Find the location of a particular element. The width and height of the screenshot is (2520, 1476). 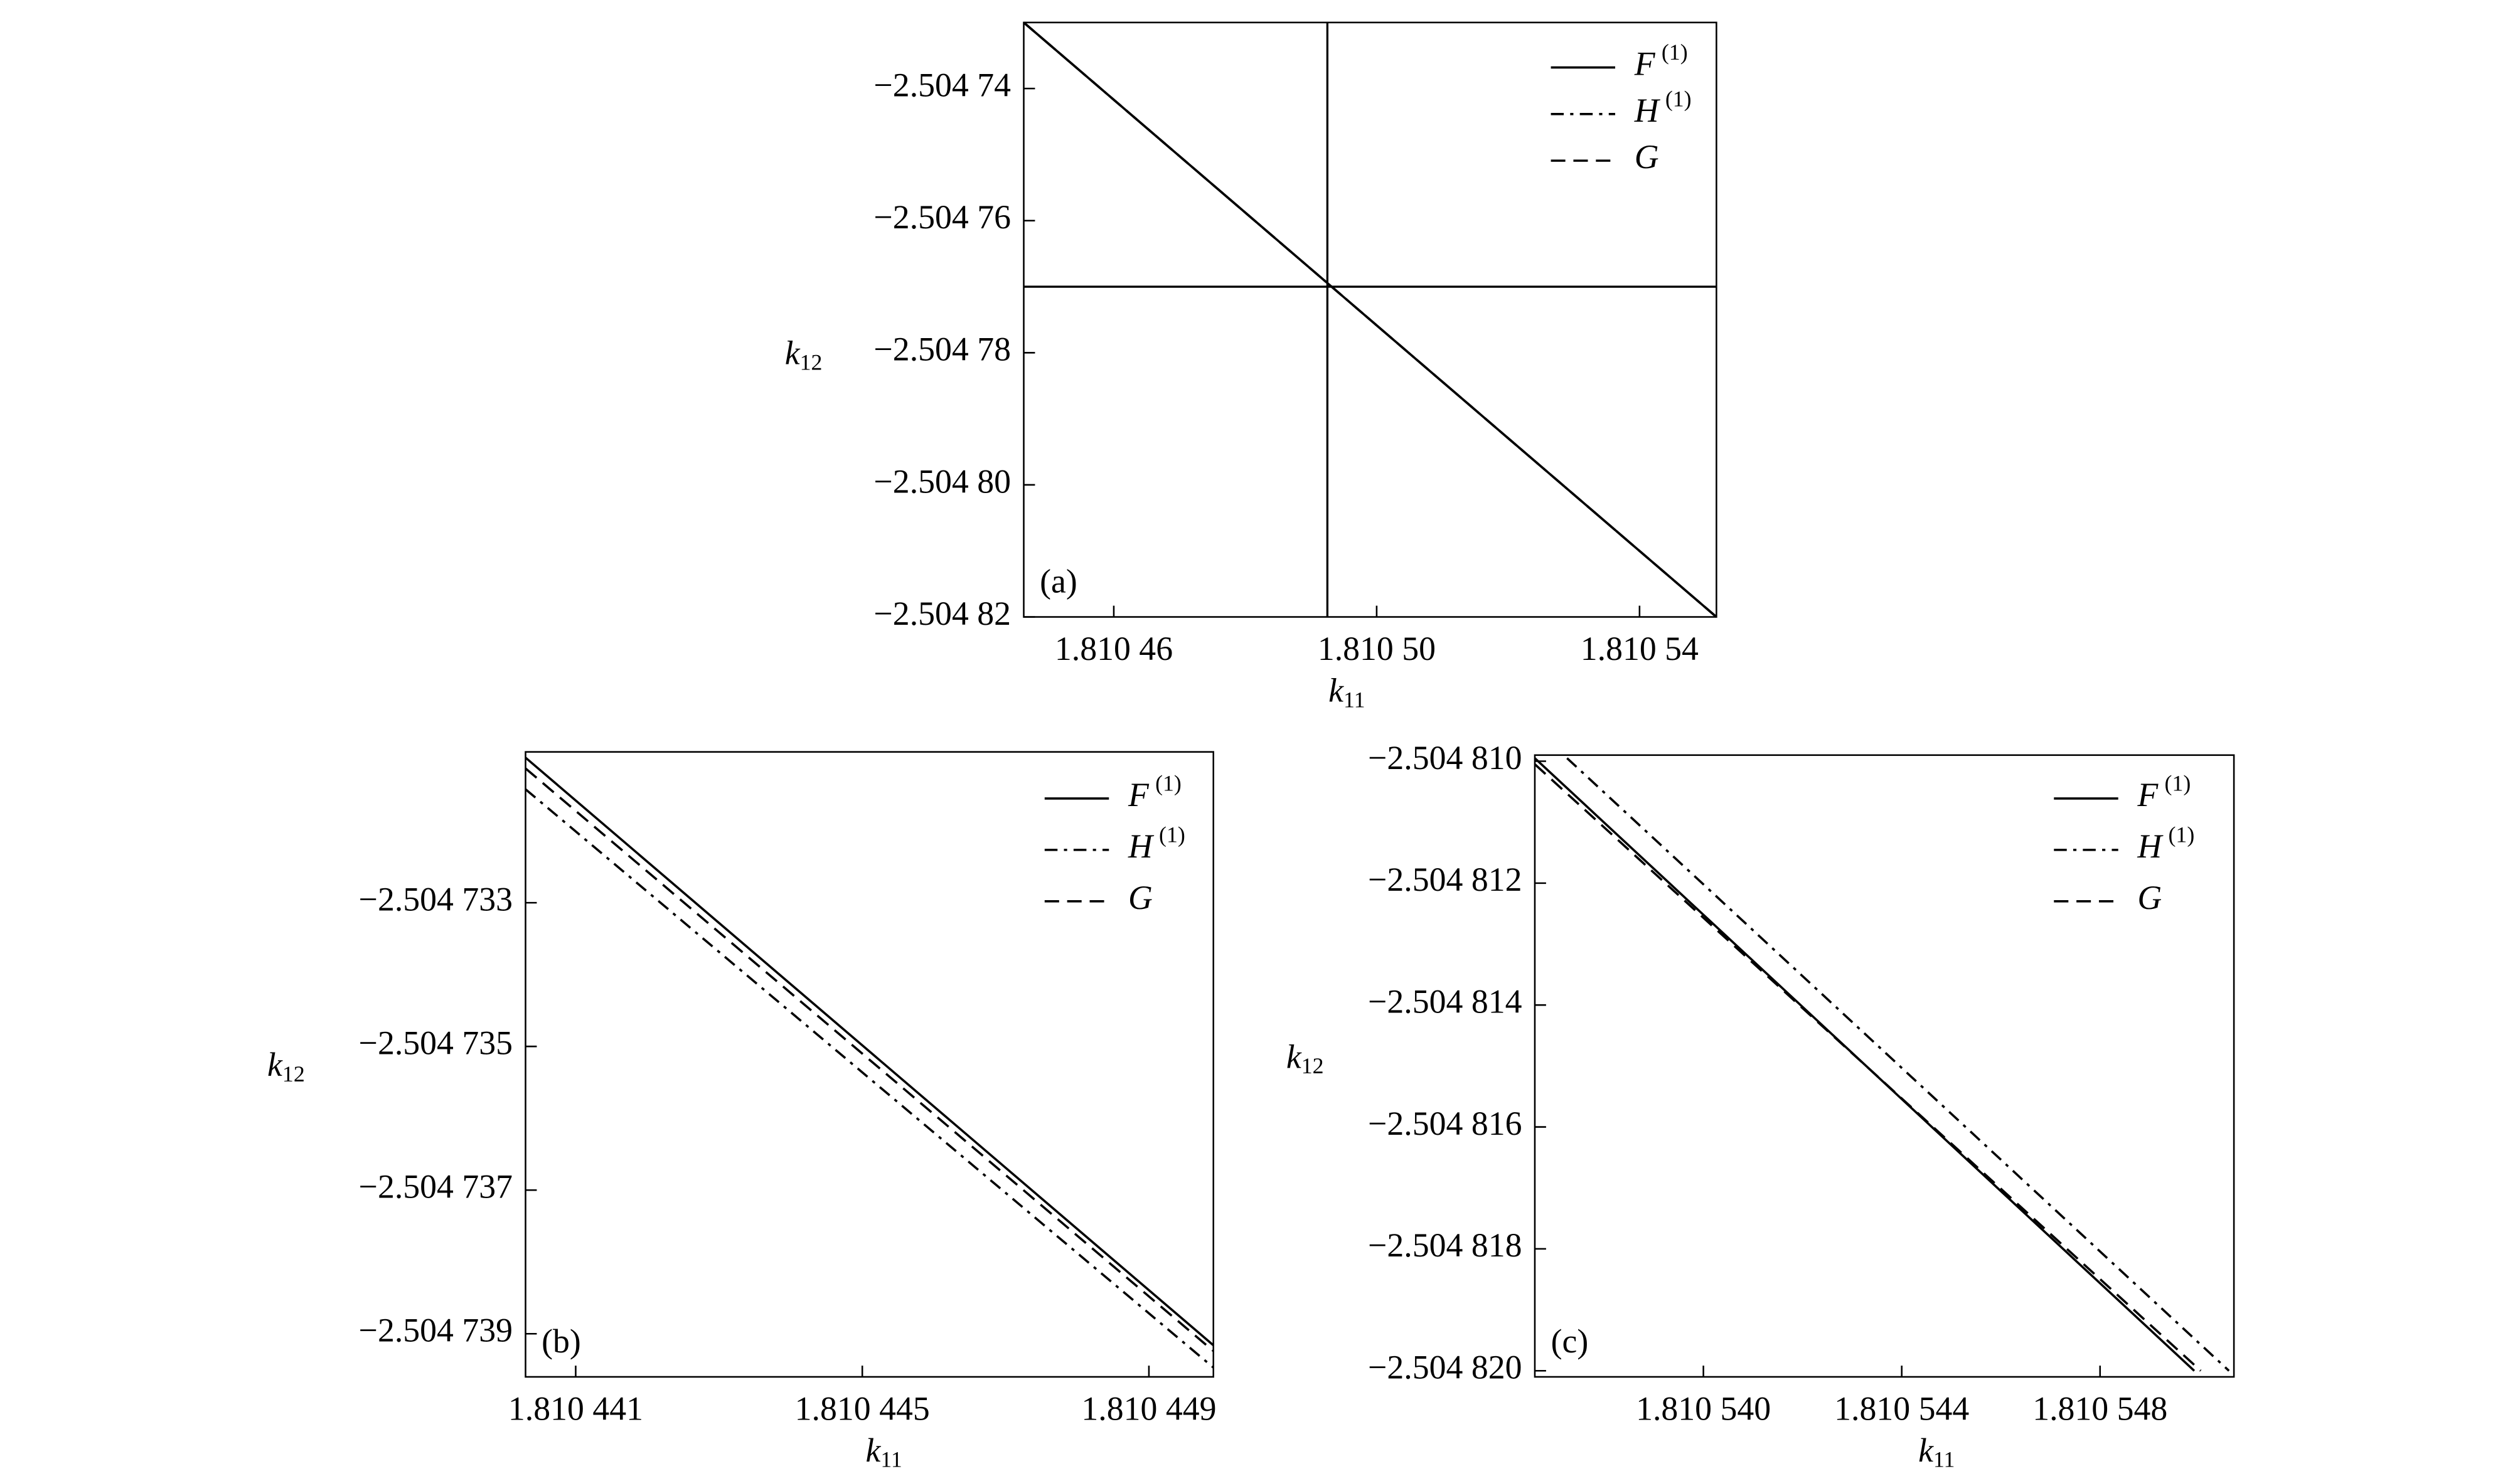

y-tick-label: −2.504 810 is located at coordinates (1445, 758).